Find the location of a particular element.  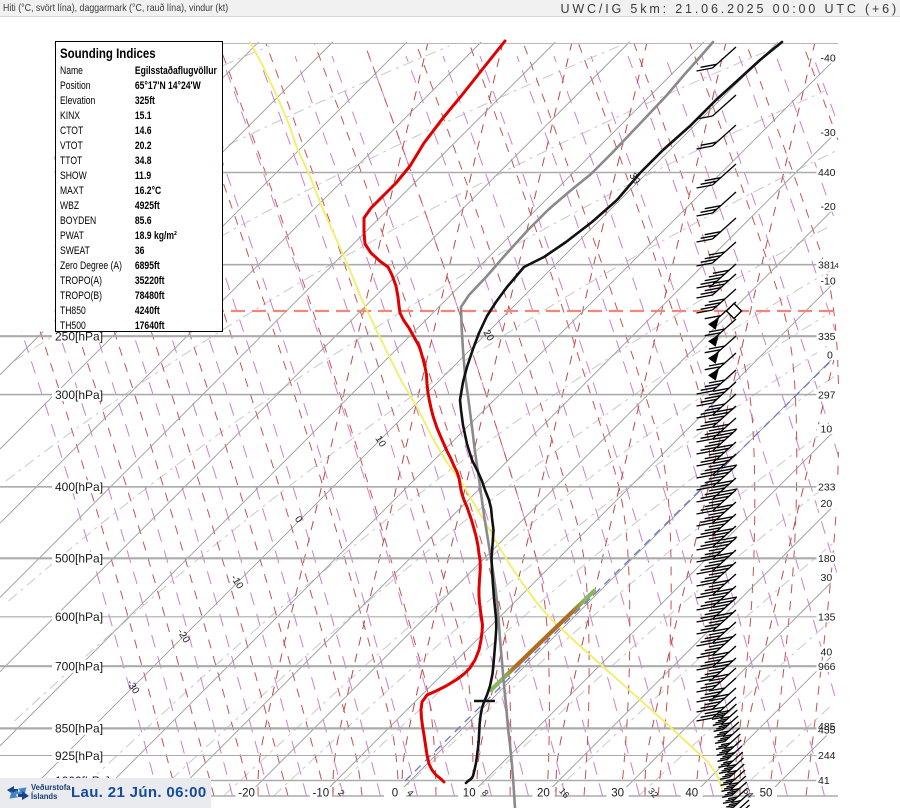

svg-text: 600[hPa] is located at coordinates (79, 617).